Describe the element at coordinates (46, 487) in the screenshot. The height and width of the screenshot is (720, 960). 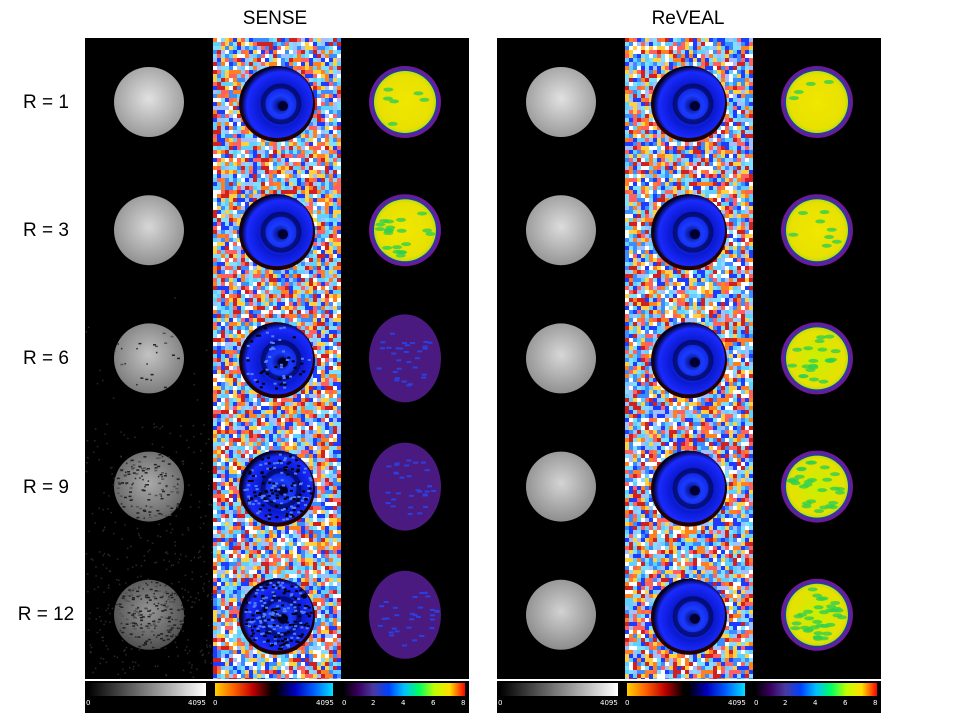
I see `row-label-r9: R = 9` at that location.